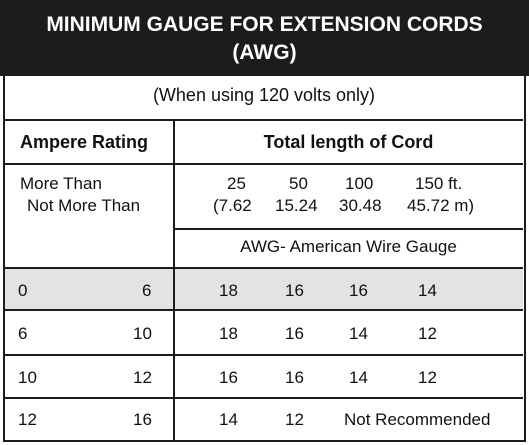 This screenshot has height=445, width=529. I want to click on length-ft-50: 50, so click(298, 183).